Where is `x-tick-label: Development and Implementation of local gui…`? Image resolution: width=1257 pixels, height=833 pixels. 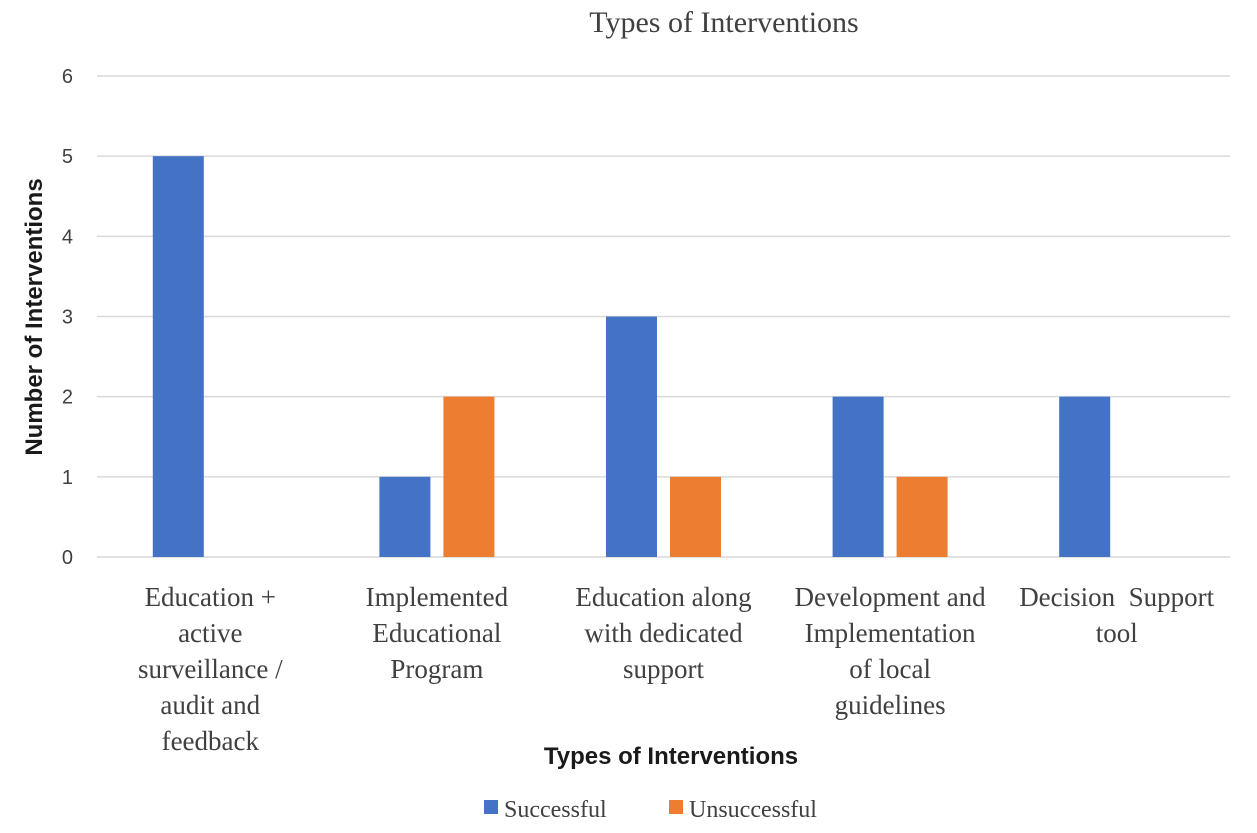 x-tick-label: Development and Implementation of local gui… is located at coordinates (890, 651).